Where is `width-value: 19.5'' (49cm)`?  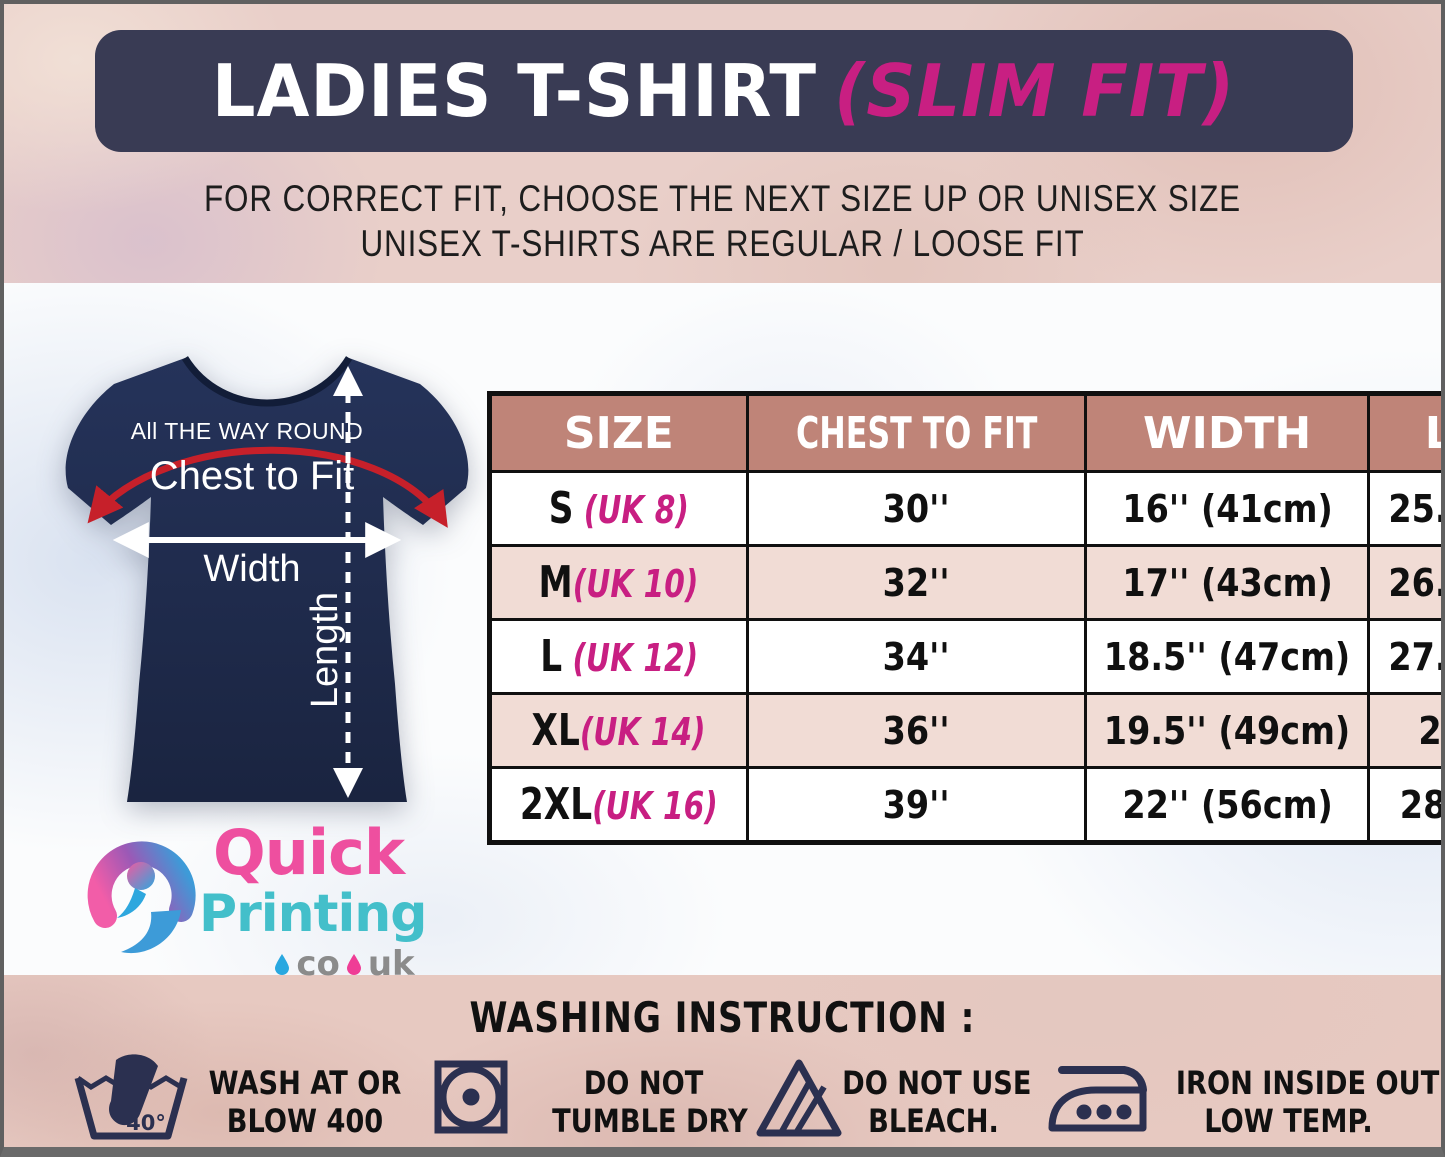 width-value: 19.5'' (49cm) is located at coordinates (1227, 730).